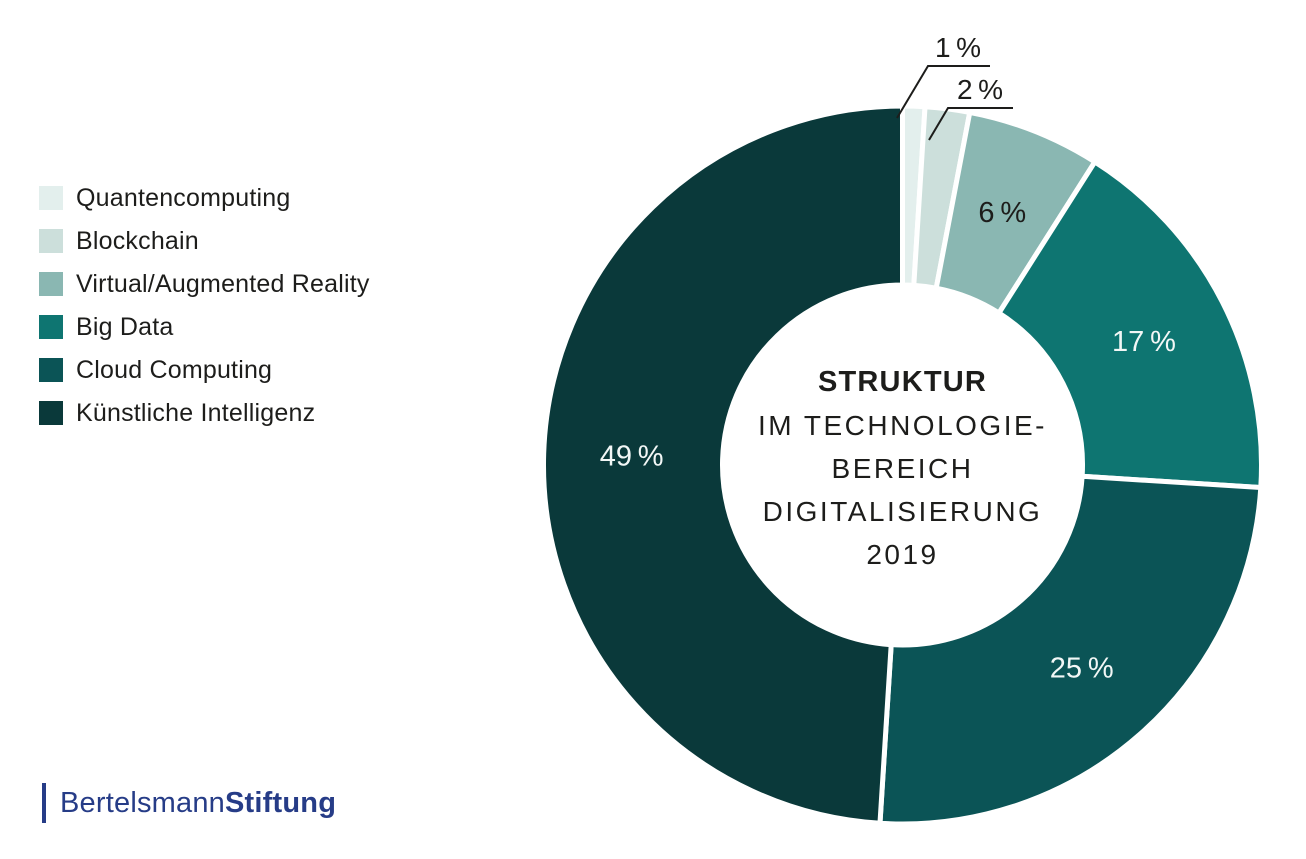 Image resolution: width=1306 pixels, height=859 pixels. Describe the element at coordinates (51, 241) in the screenshot. I see `legend-swatch-blockchain` at that location.